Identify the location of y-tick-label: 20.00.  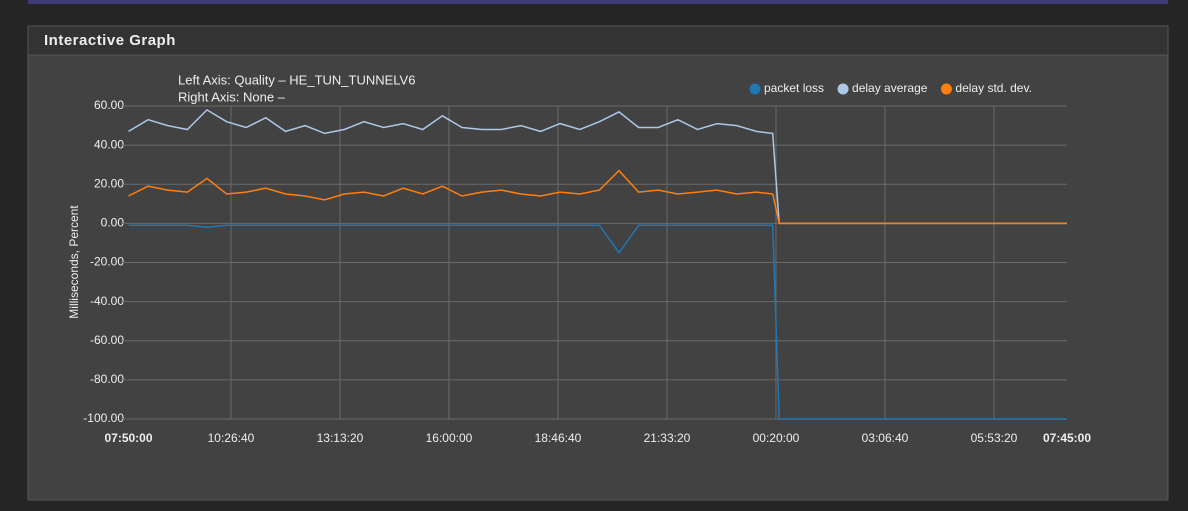
(109, 183).